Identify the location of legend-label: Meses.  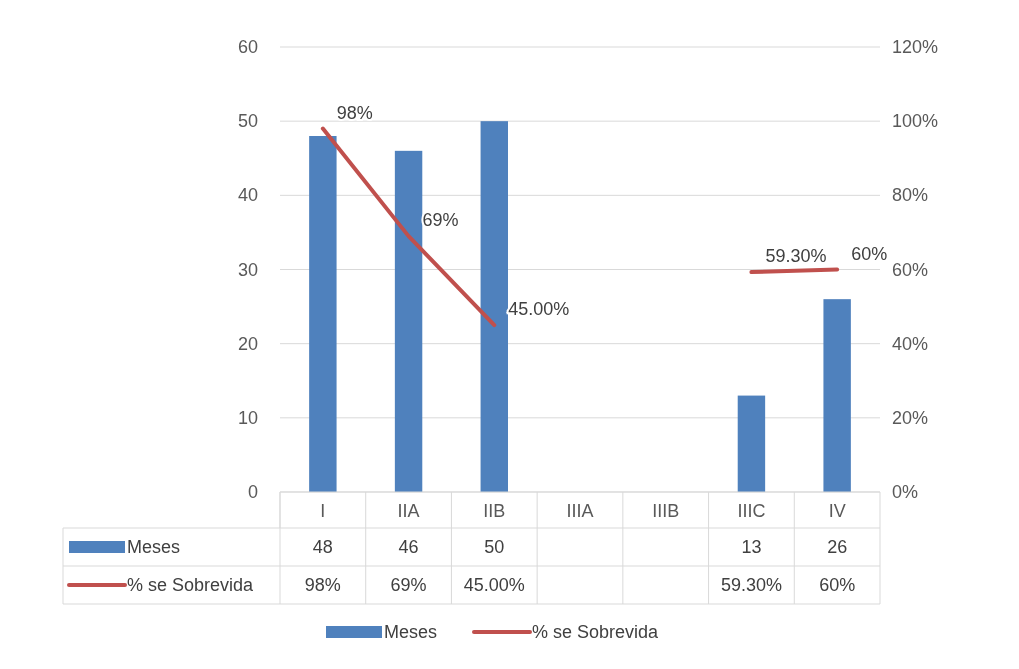
(411, 632).